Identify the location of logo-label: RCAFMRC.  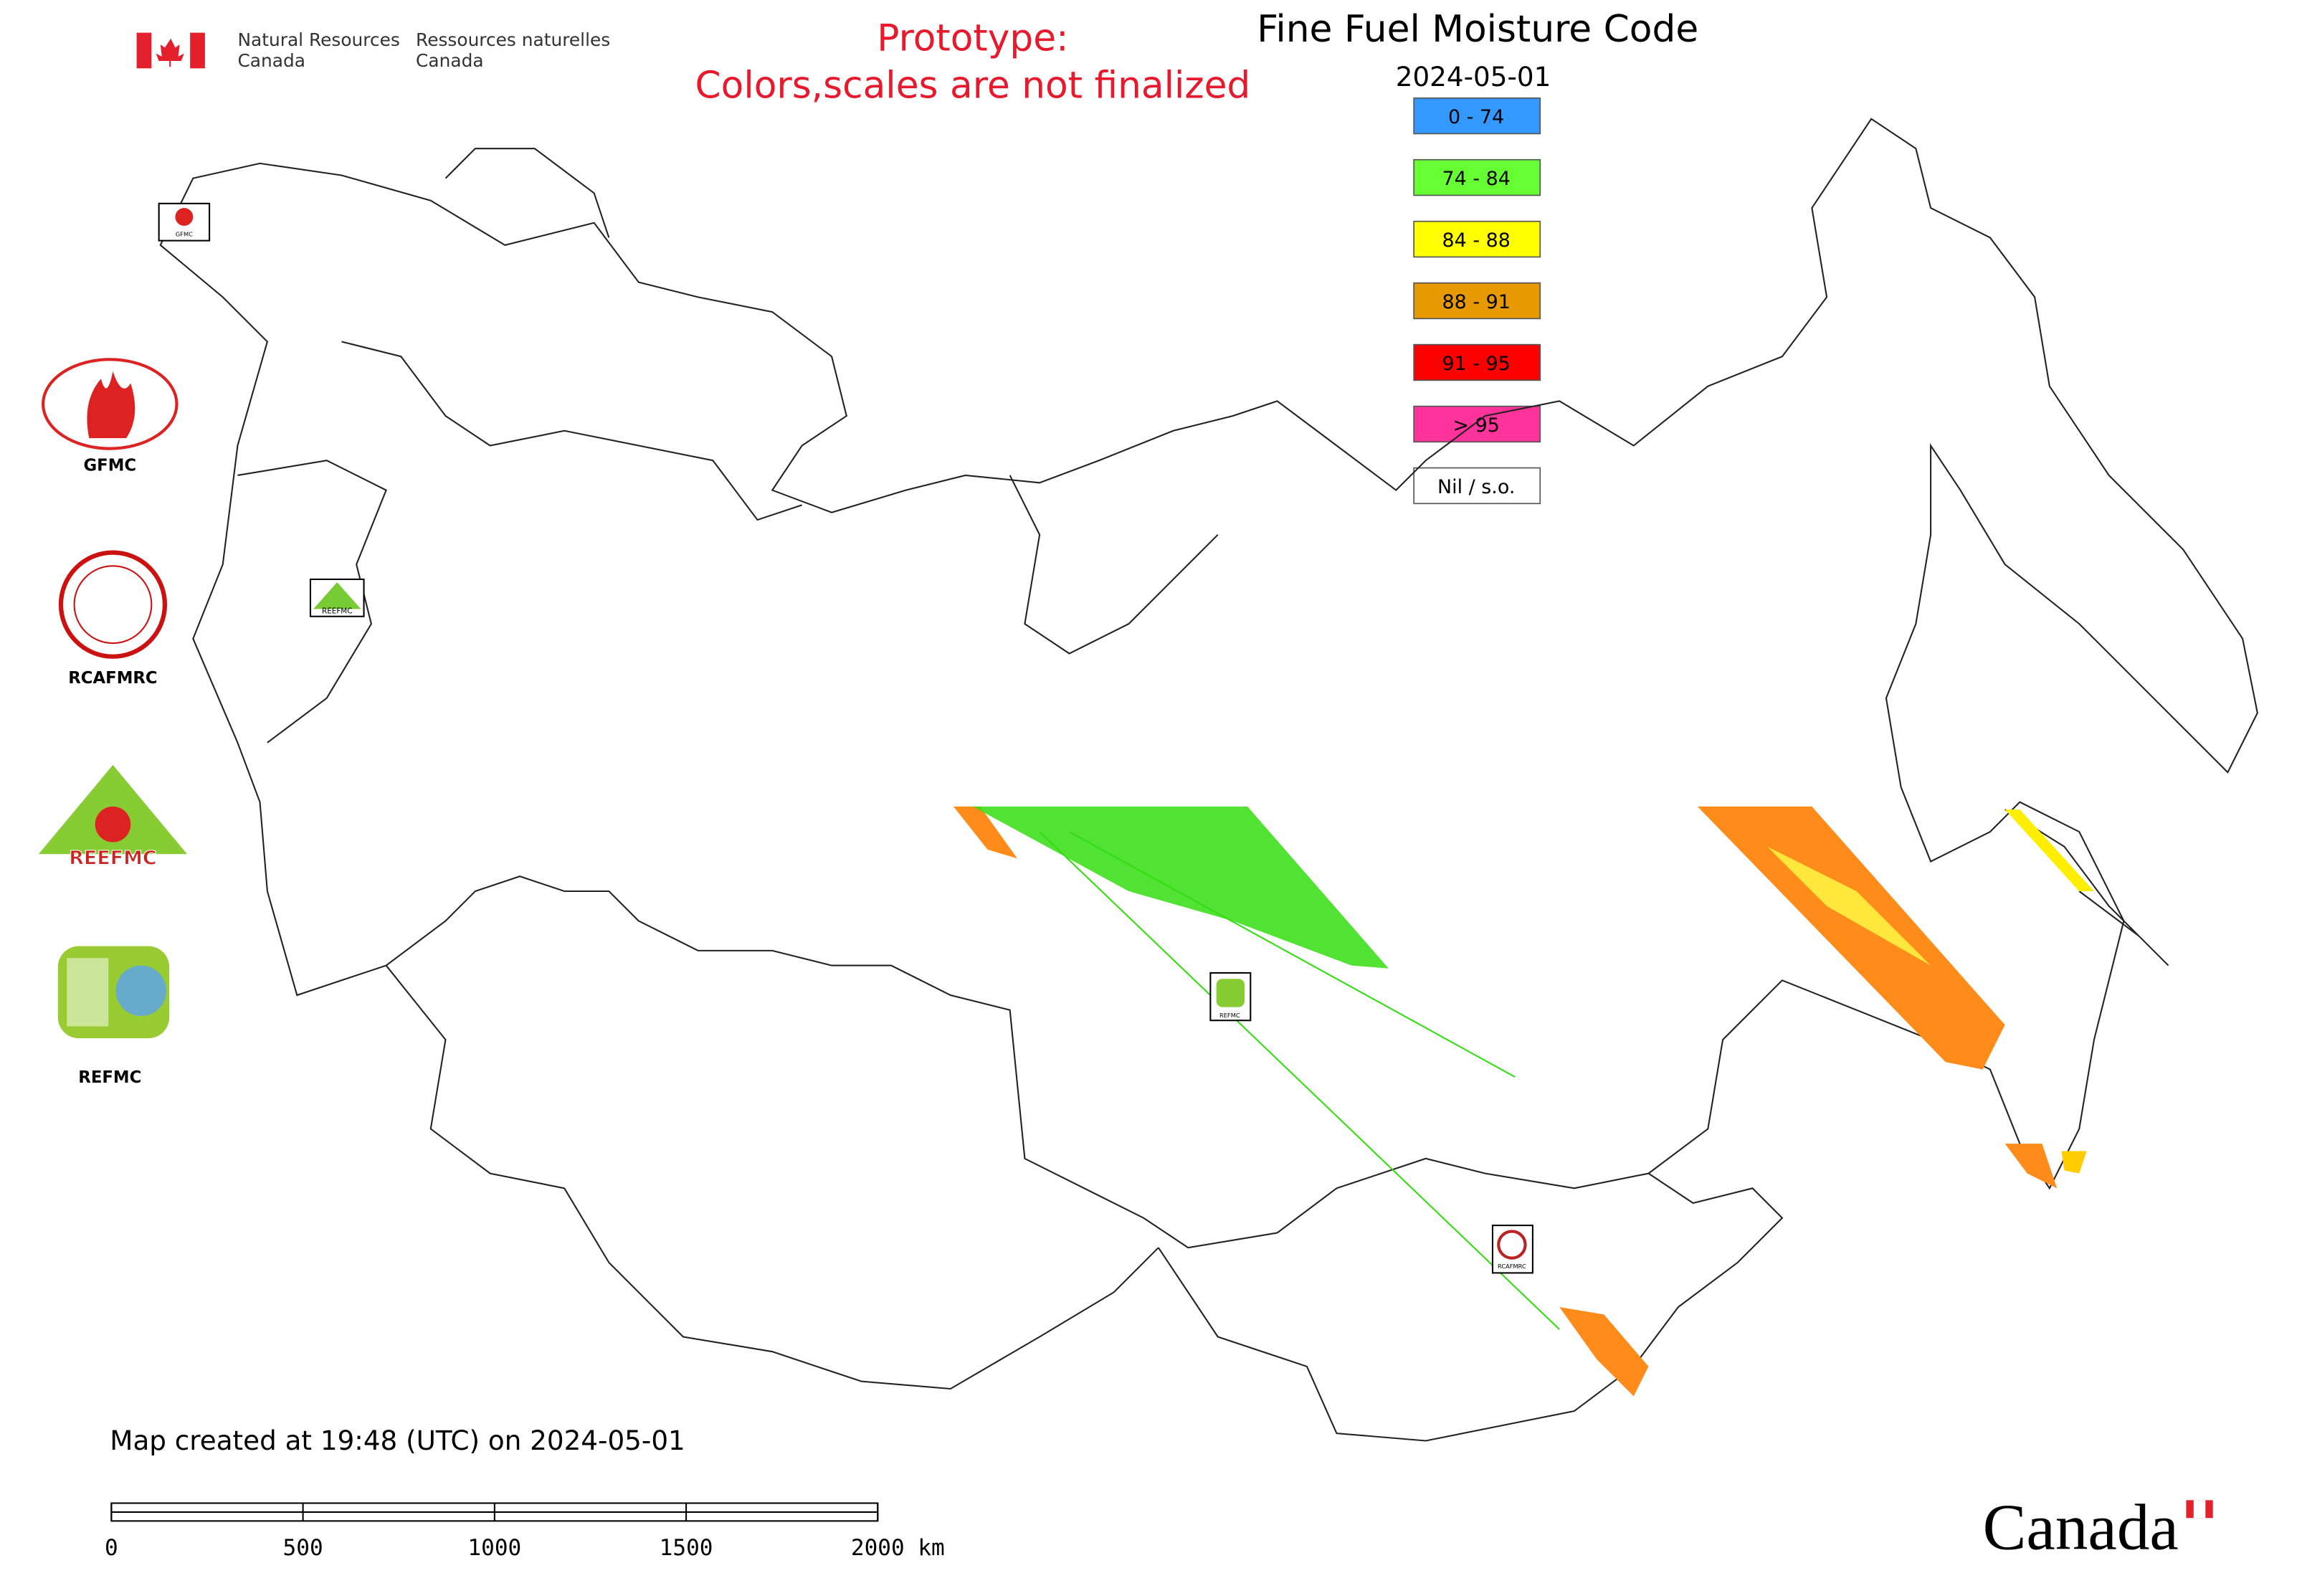
(113, 678).